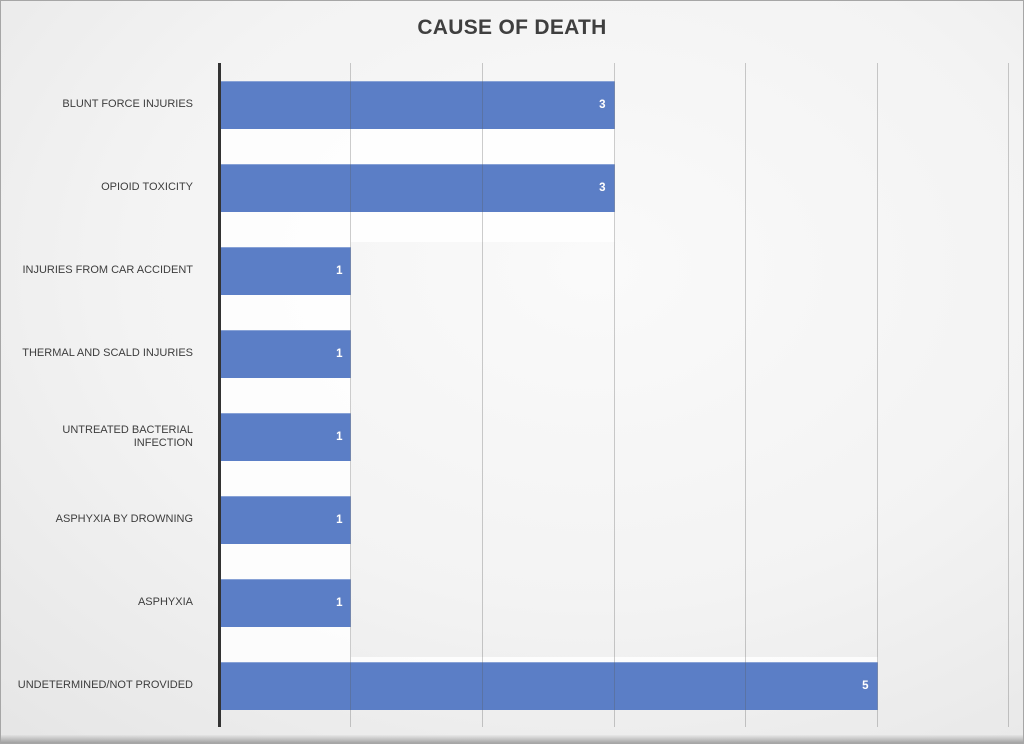  What do you see at coordinates (512, 739) in the screenshot?
I see `slide-edge-shadow` at bounding box center [512, 739].